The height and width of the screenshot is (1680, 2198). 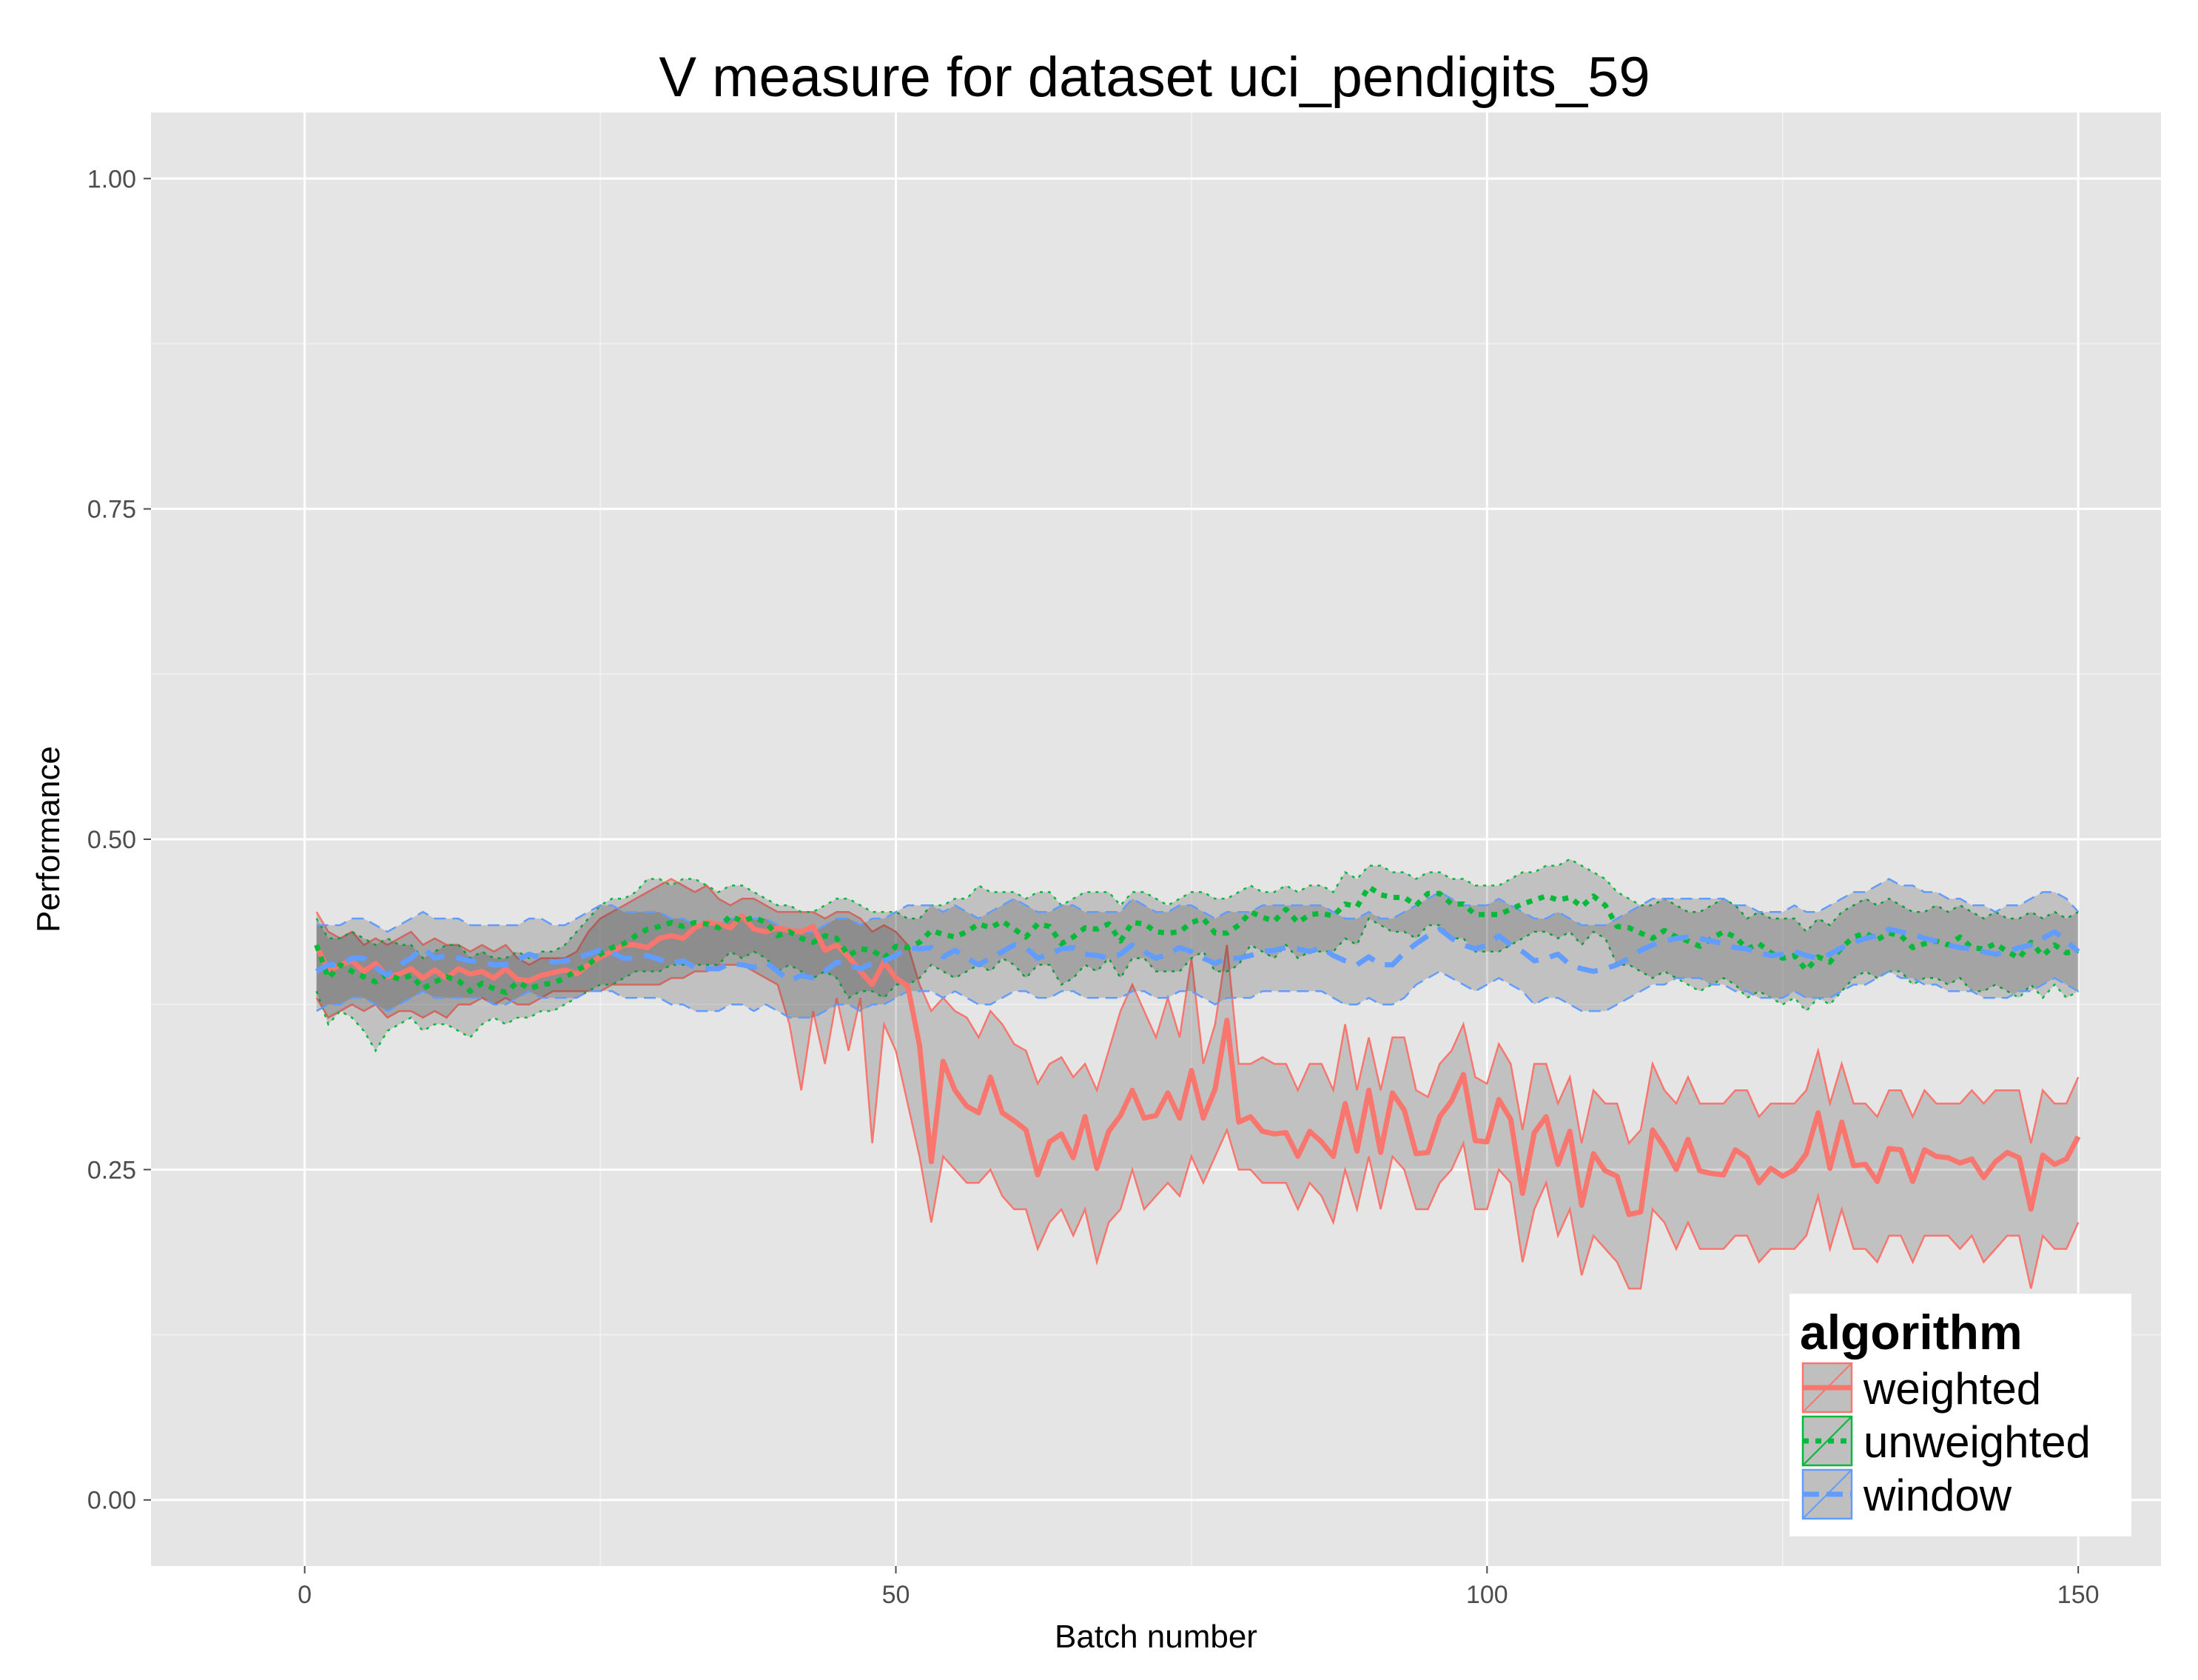 What do you see at coordinates (48, 839) in the screenshot?
I see `y-axis-title: Performance` at bounding box center [48, 839].